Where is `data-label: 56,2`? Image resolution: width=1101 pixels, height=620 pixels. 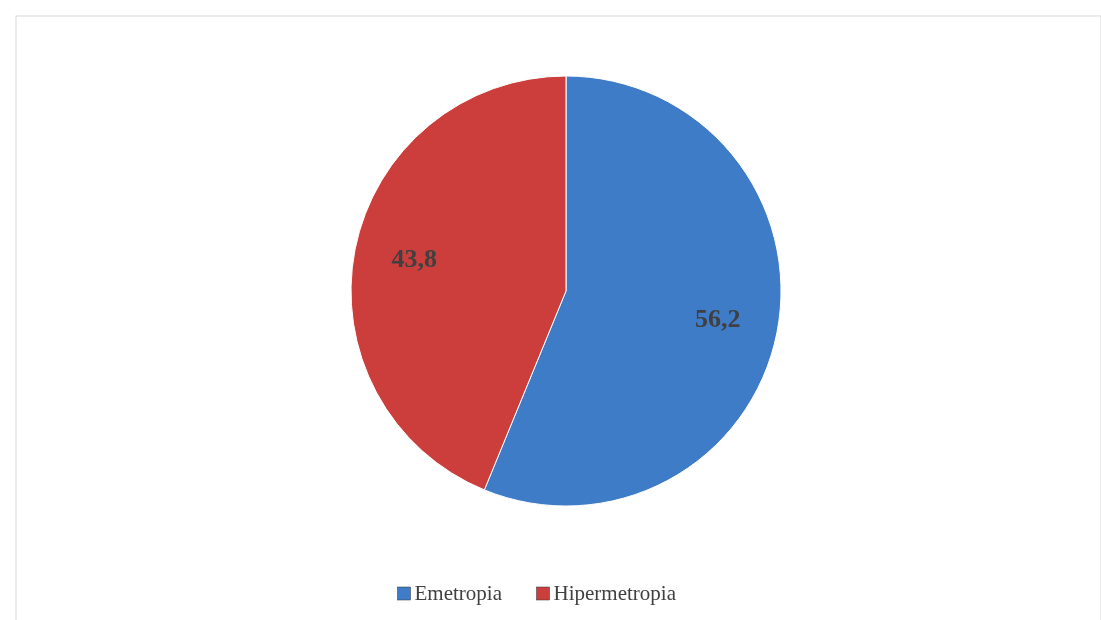 data-label: 56,2 is located at coordinates (718, 318).